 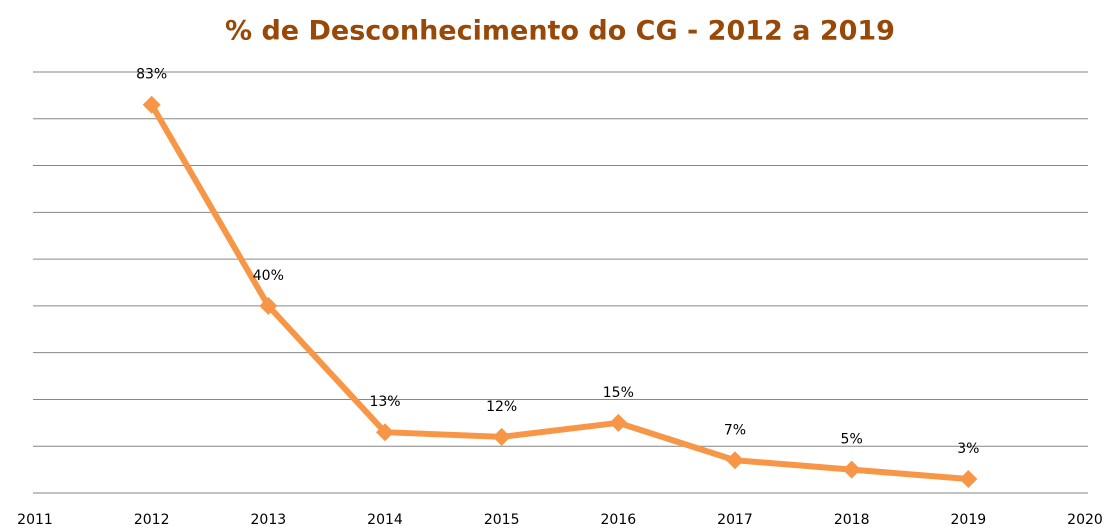 What do you see at coordinates (560, 31) in the screenshot?
I see `chart-title: % de Desconhecimento do CG - 2012 a 2019` at bounding box center [560, 31].